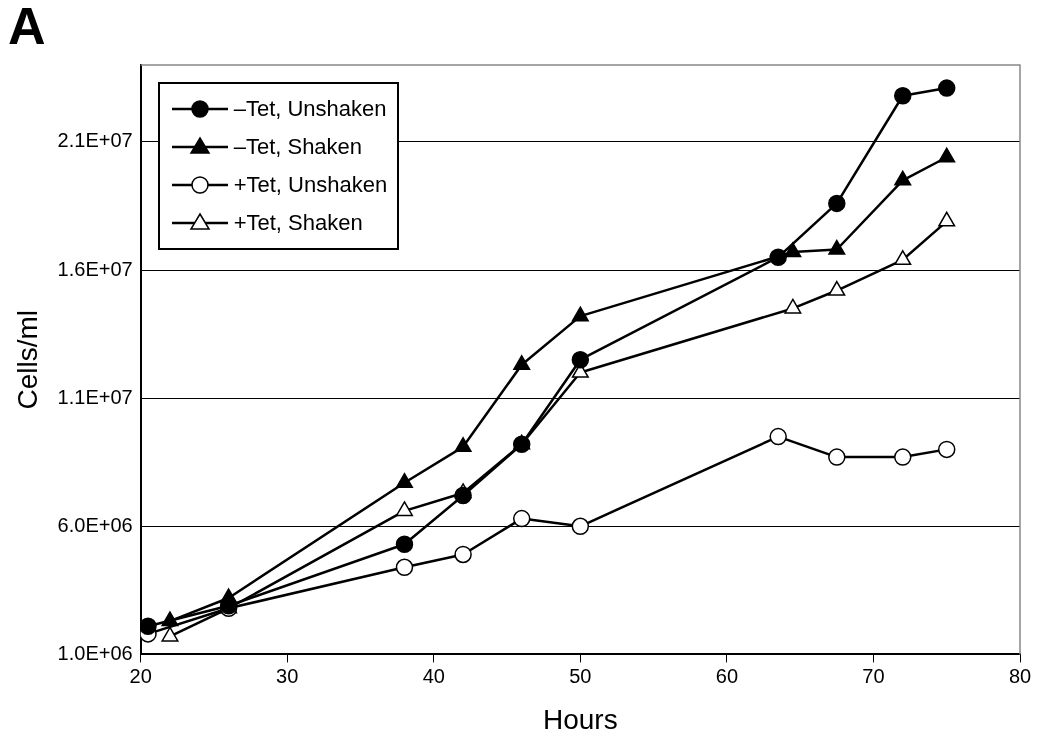 The height and width of the screenshot is (750, 1038). I want to click on y-tick-label: 6.0E+06, so click(95, 524).